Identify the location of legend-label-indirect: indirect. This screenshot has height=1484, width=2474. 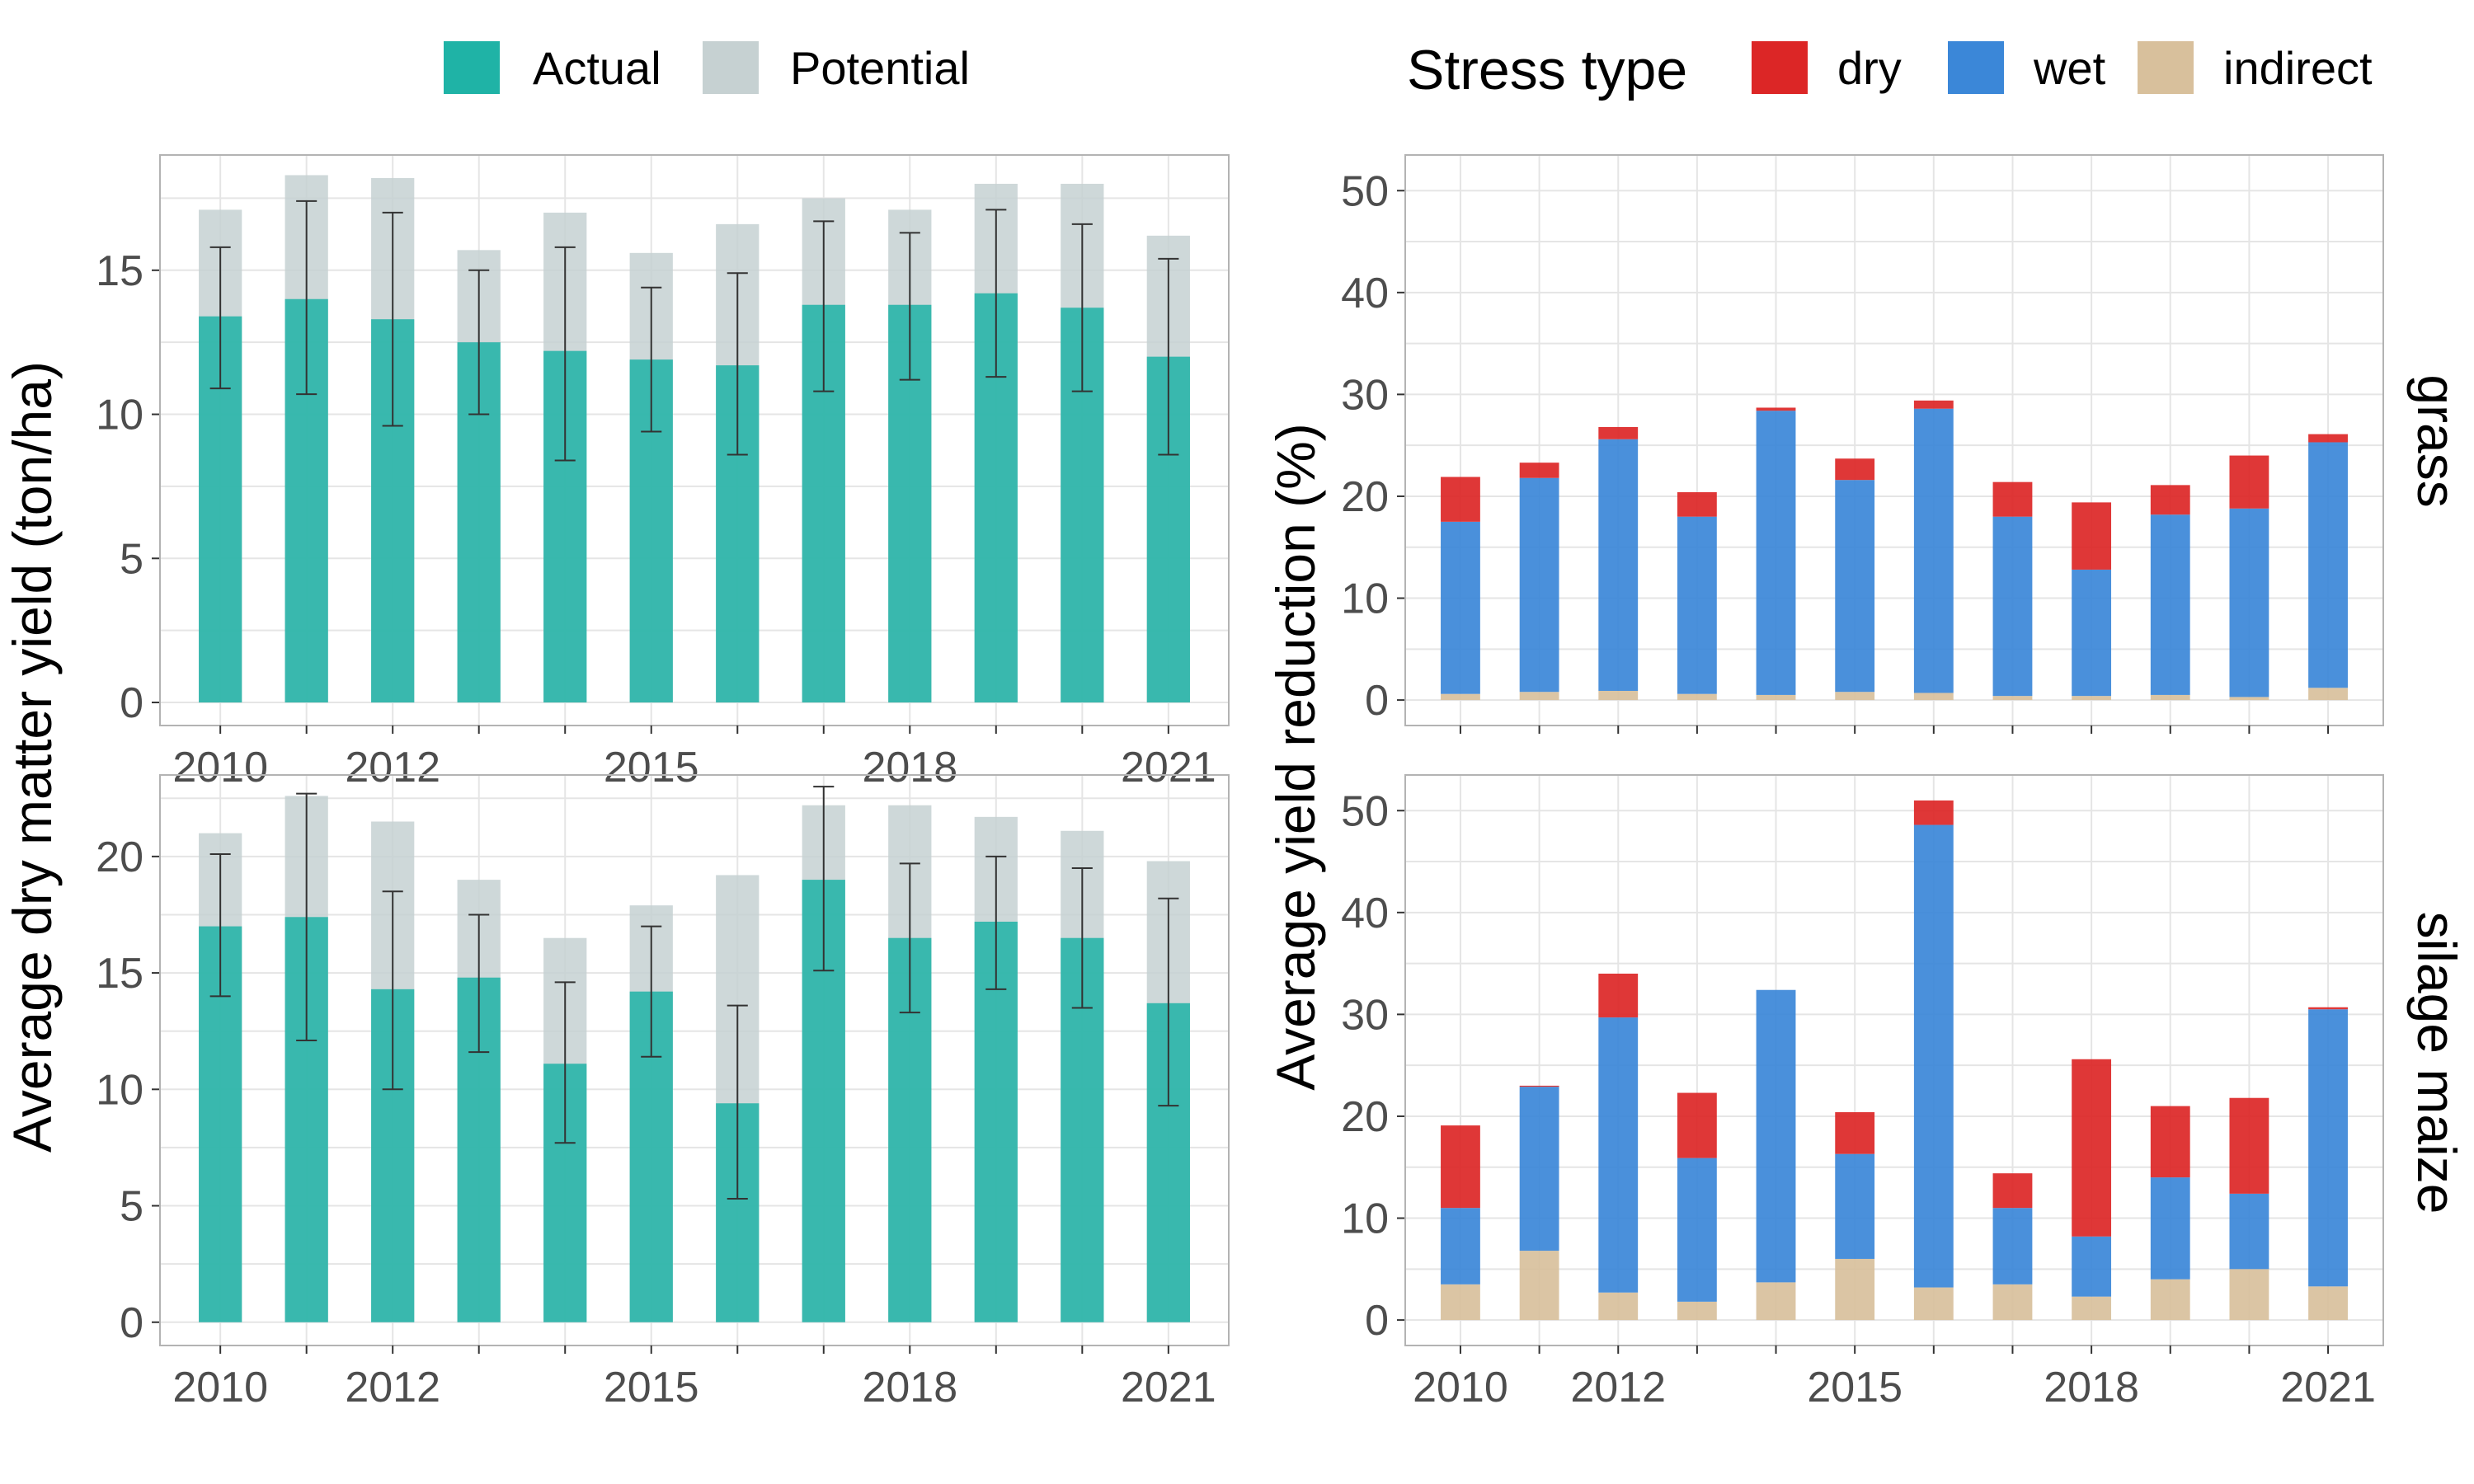
(2298, 68).